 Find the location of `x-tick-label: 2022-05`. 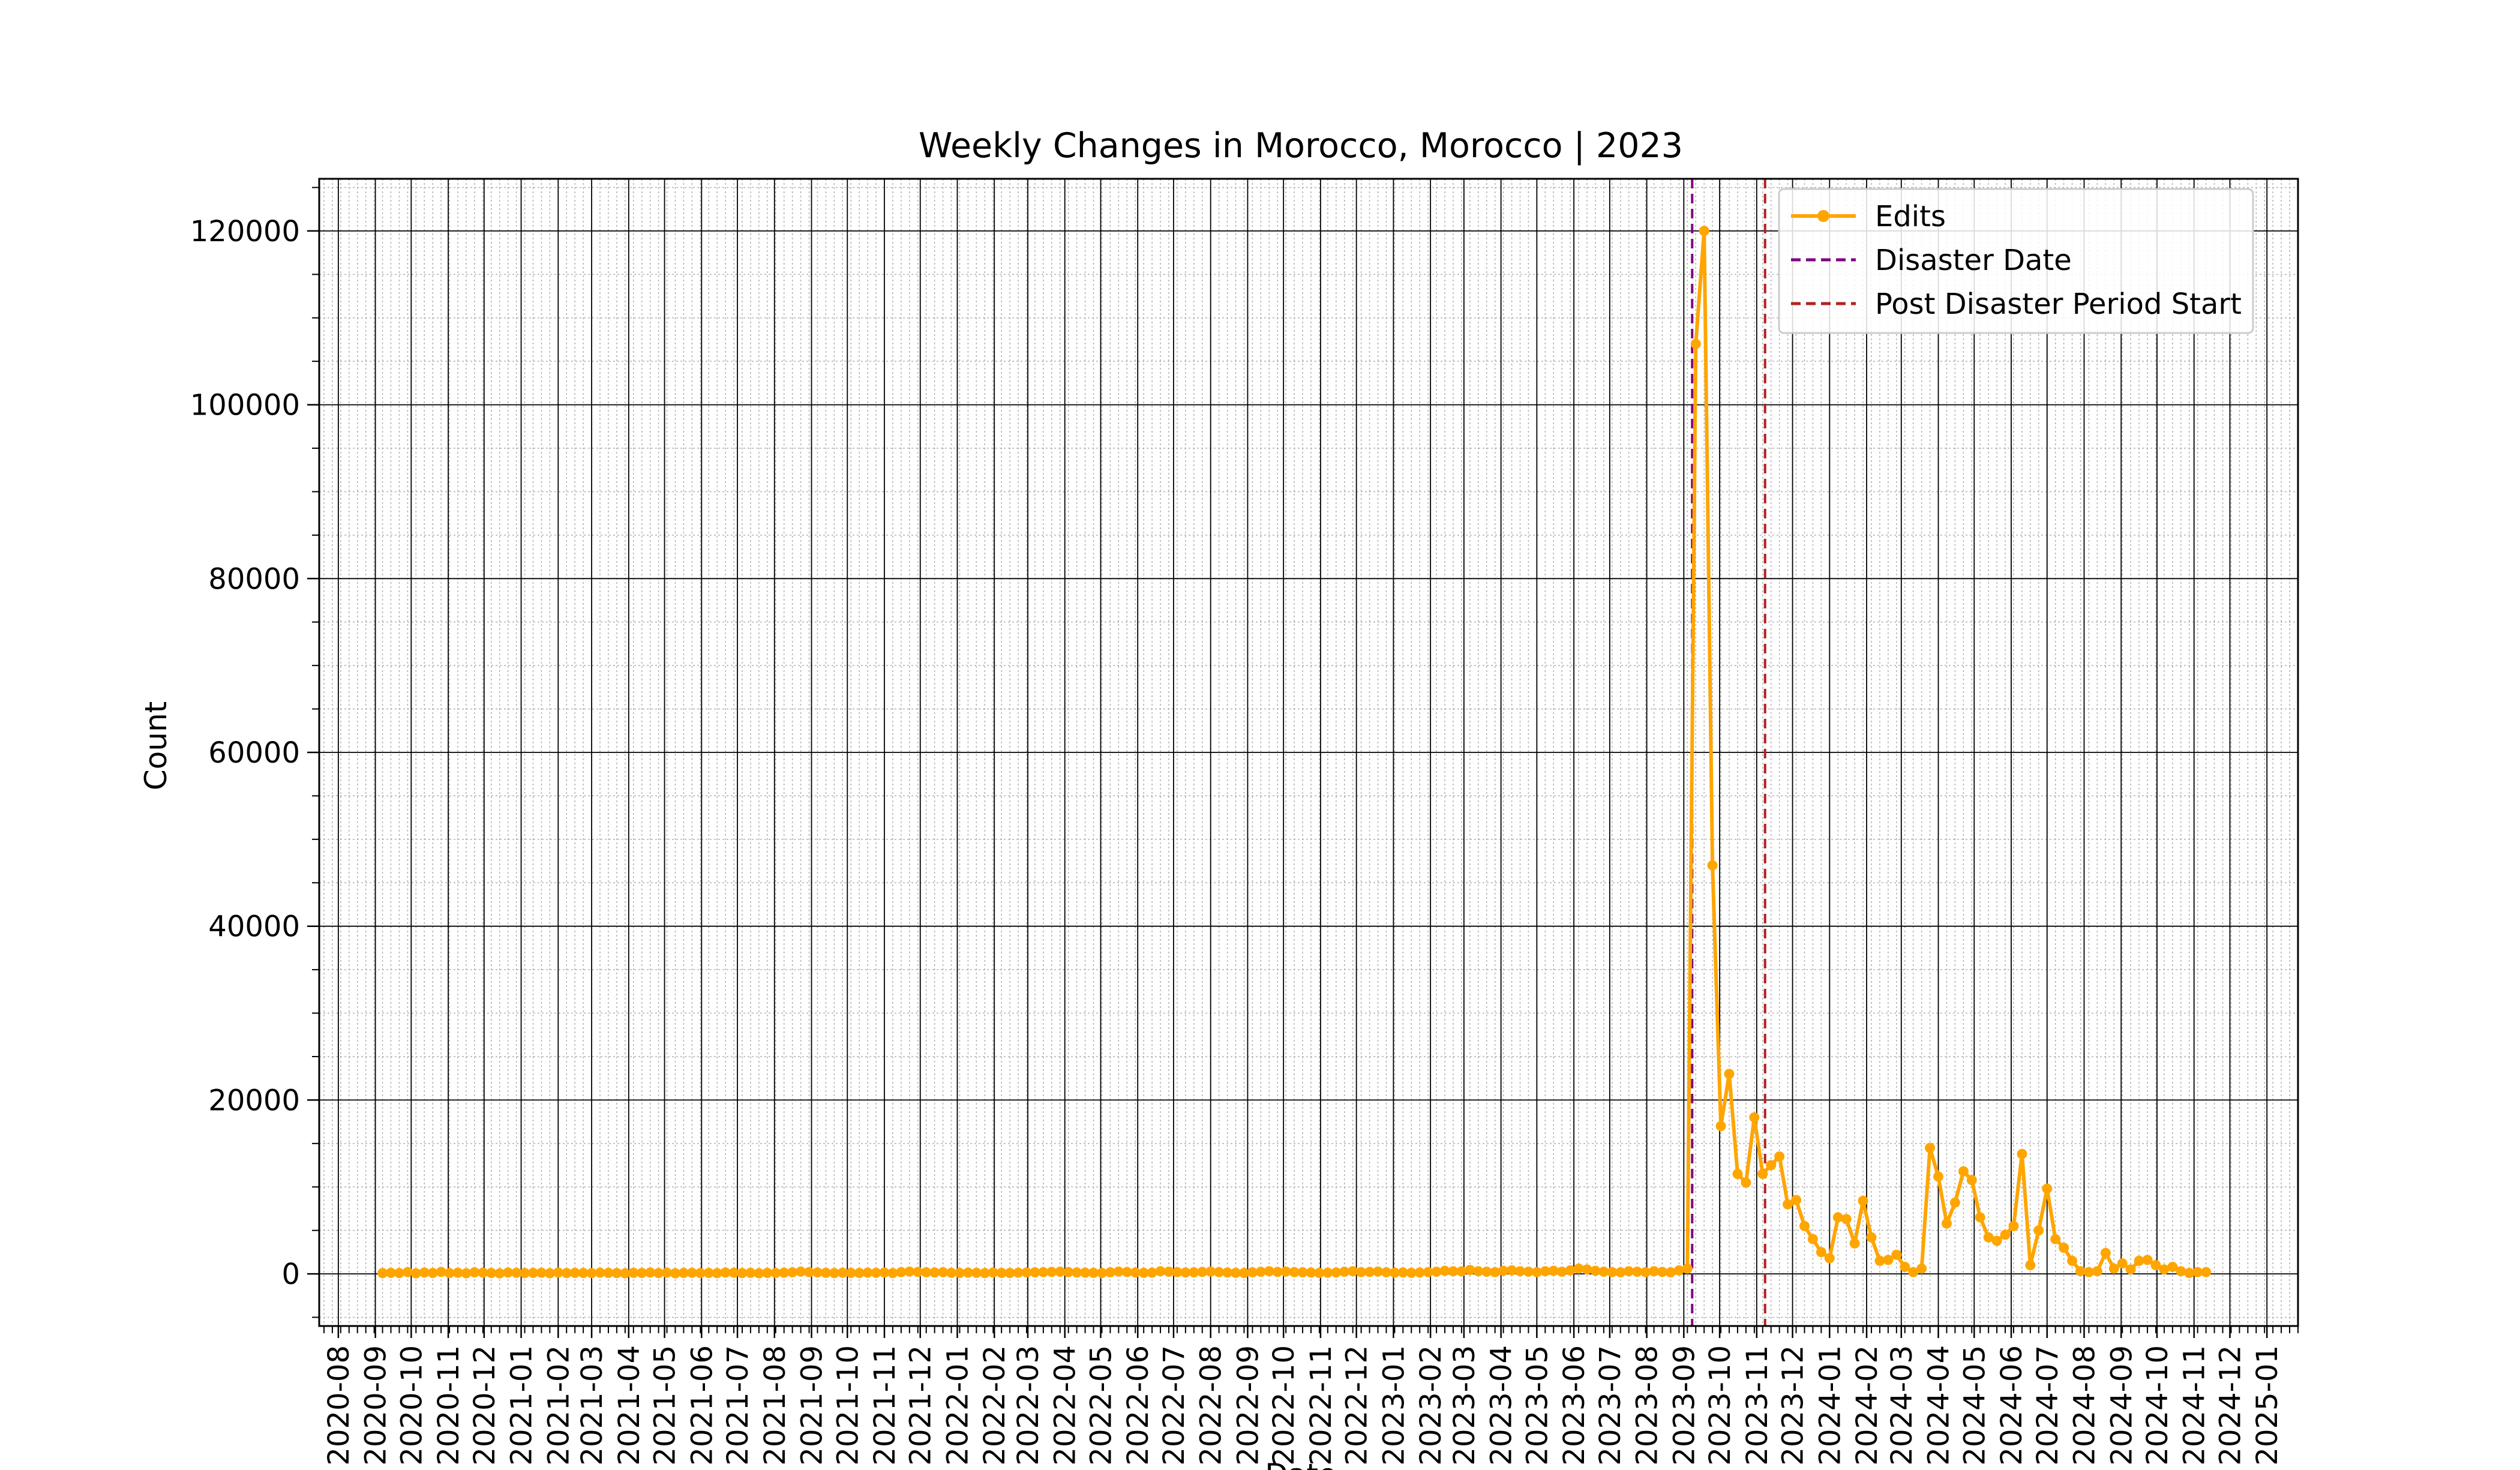

x-tick-label: 2022-05 is located at coordinates (1101, 1405).